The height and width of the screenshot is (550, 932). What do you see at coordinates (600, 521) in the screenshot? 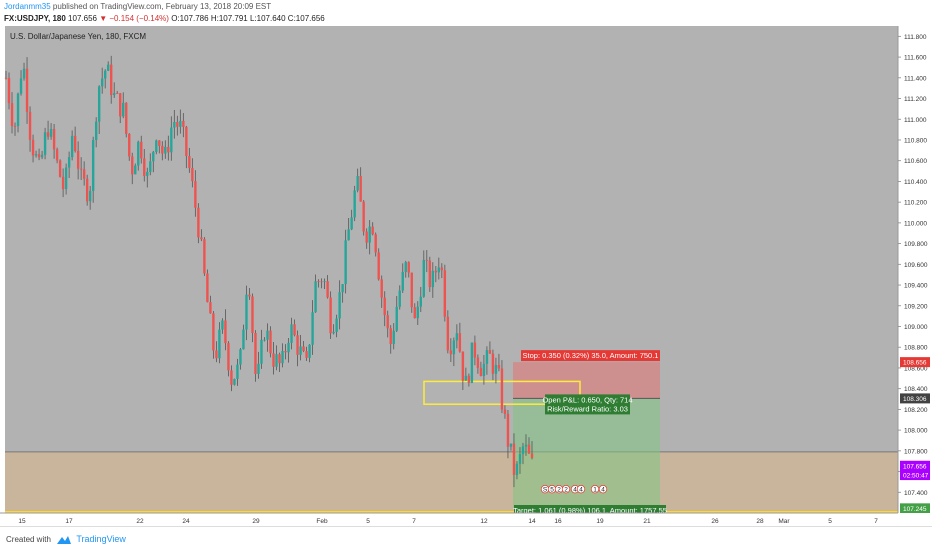
I see `x-tick-label: 19` at bounding box center [600, 521].